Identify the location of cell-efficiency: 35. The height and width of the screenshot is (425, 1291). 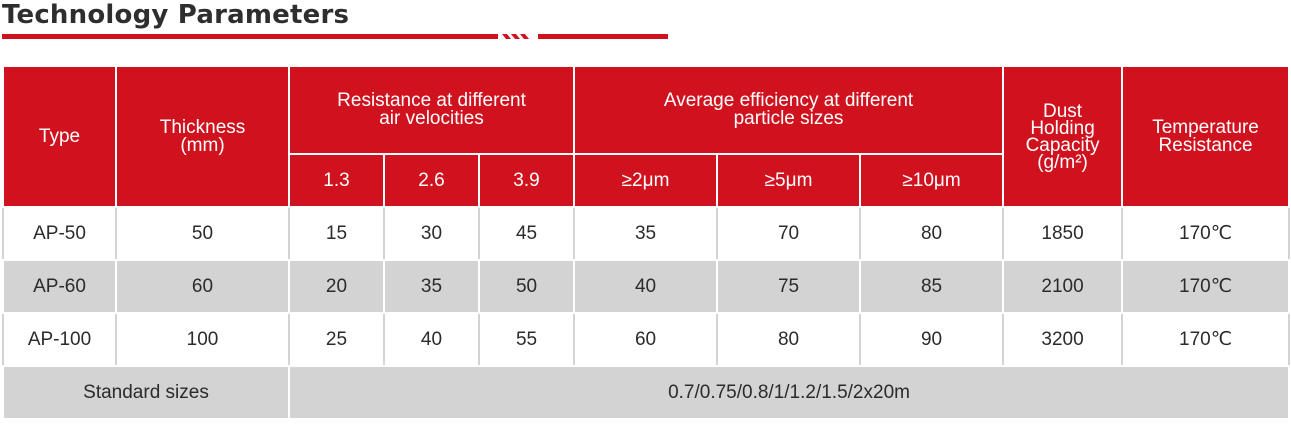
(646, 233).